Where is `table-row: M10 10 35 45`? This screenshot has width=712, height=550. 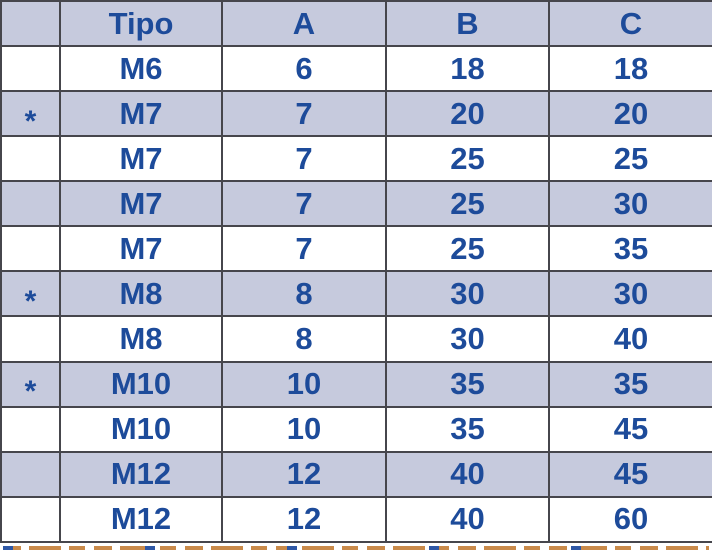
table-row: M10 10 35 45 is located at coordinates (356, 429).